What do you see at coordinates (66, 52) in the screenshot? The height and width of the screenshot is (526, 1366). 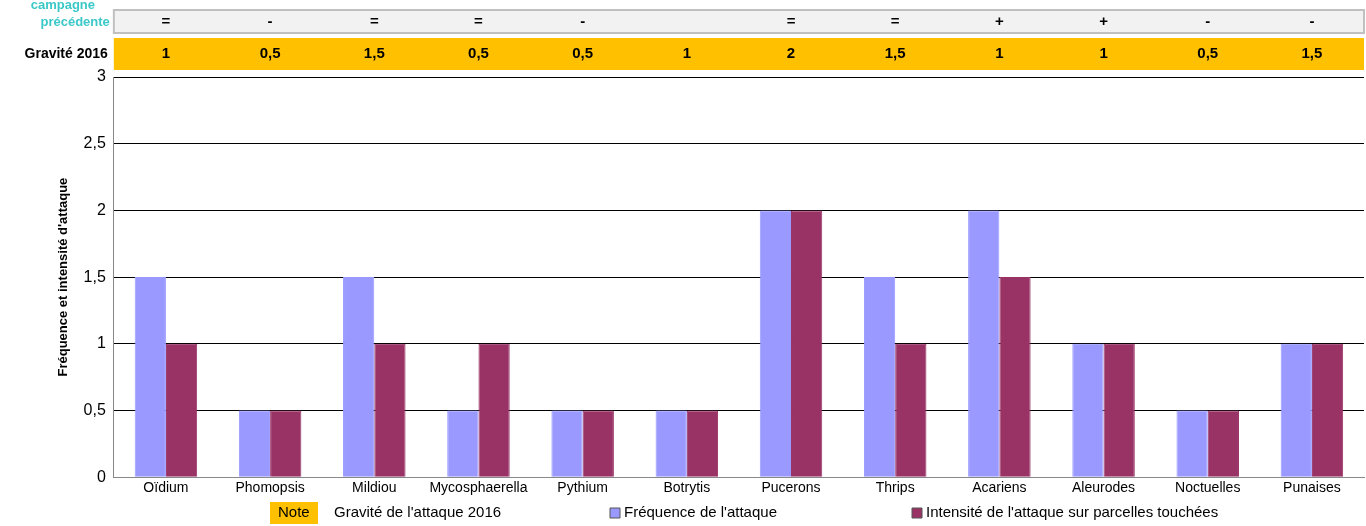 I see `text: Gravité 2016` at bounding box center [66, 52].